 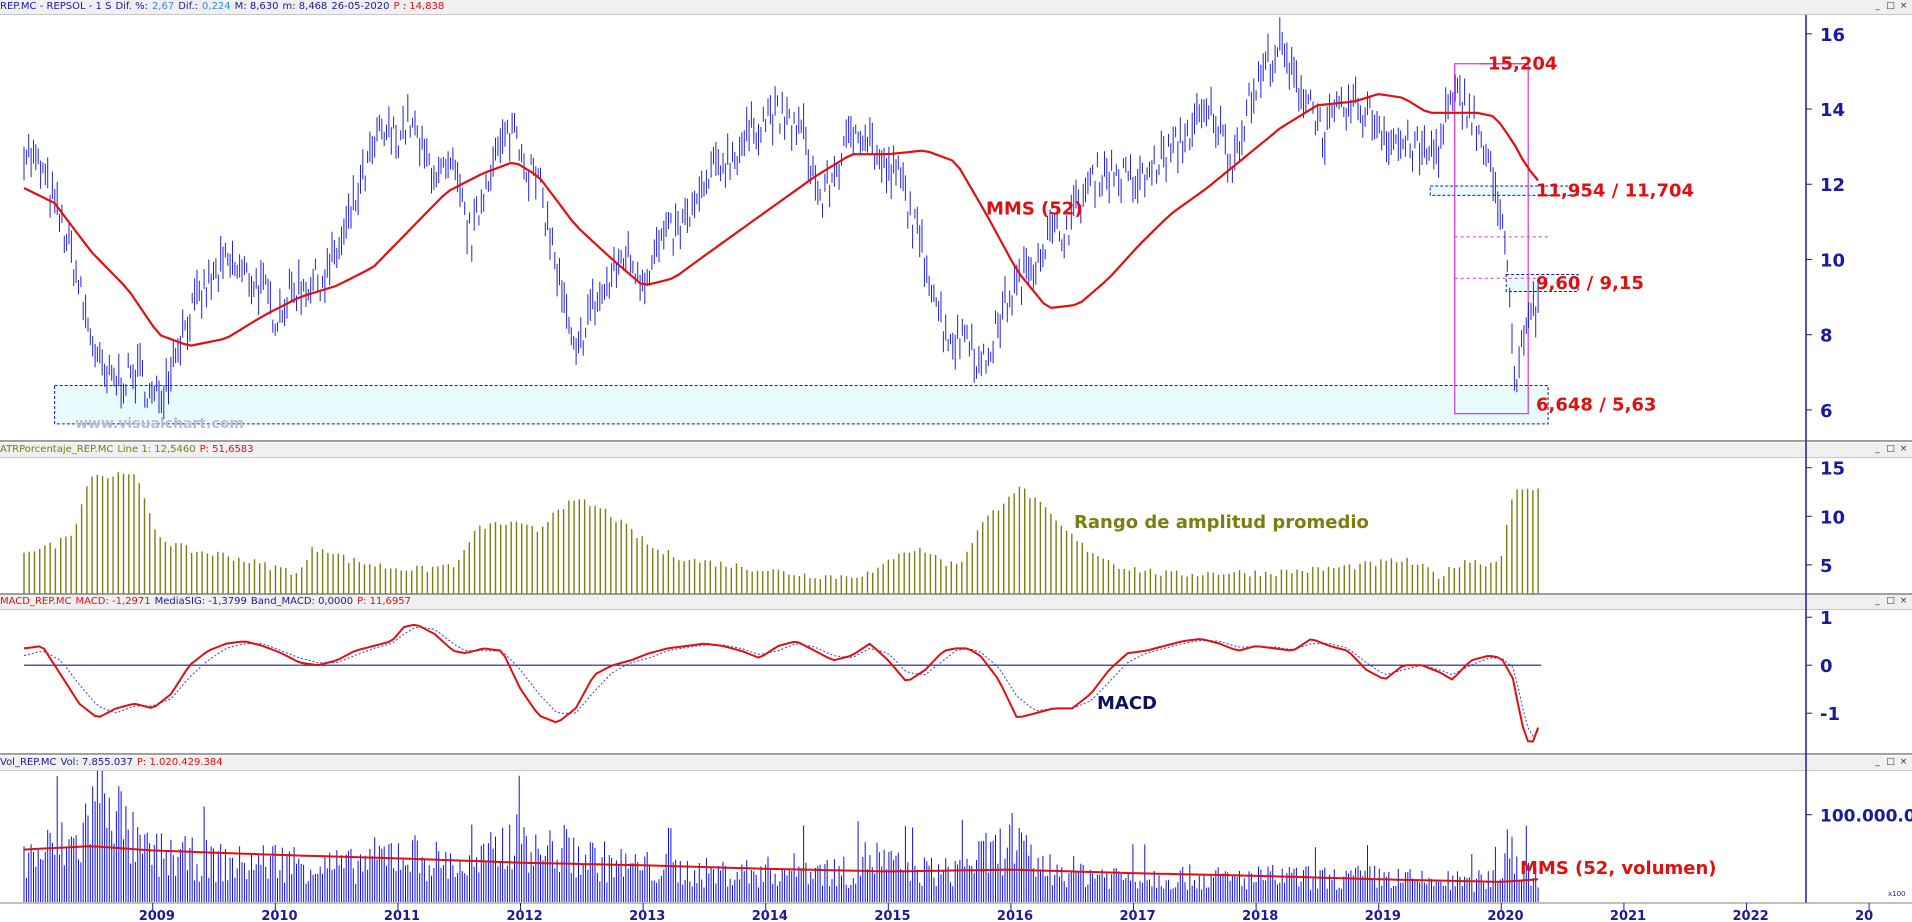 I want to click on y-tick-label: -1, so click(x=1830, y=714).